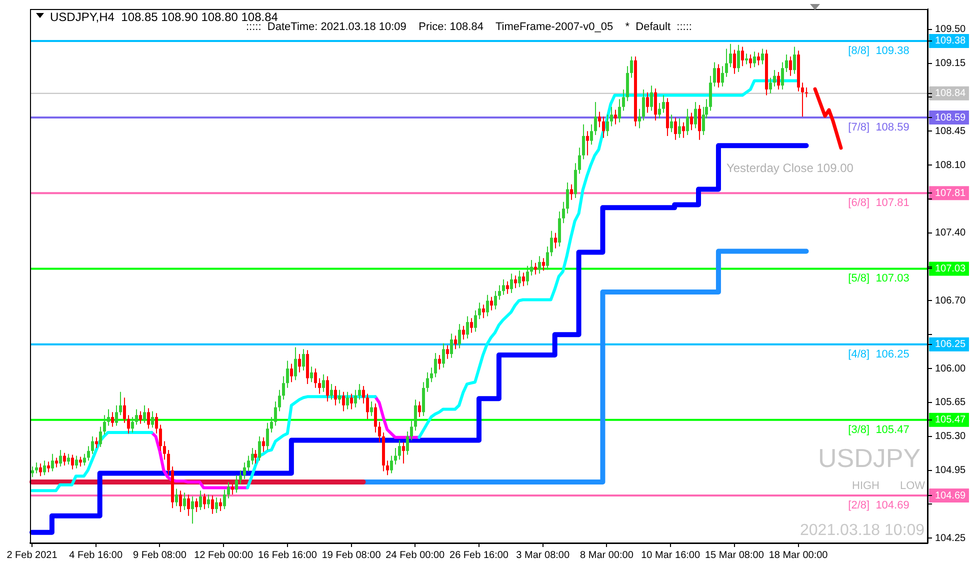 The image size is (970, 566). I want to click on y-tick-label: 106.70, so click(950, 300).